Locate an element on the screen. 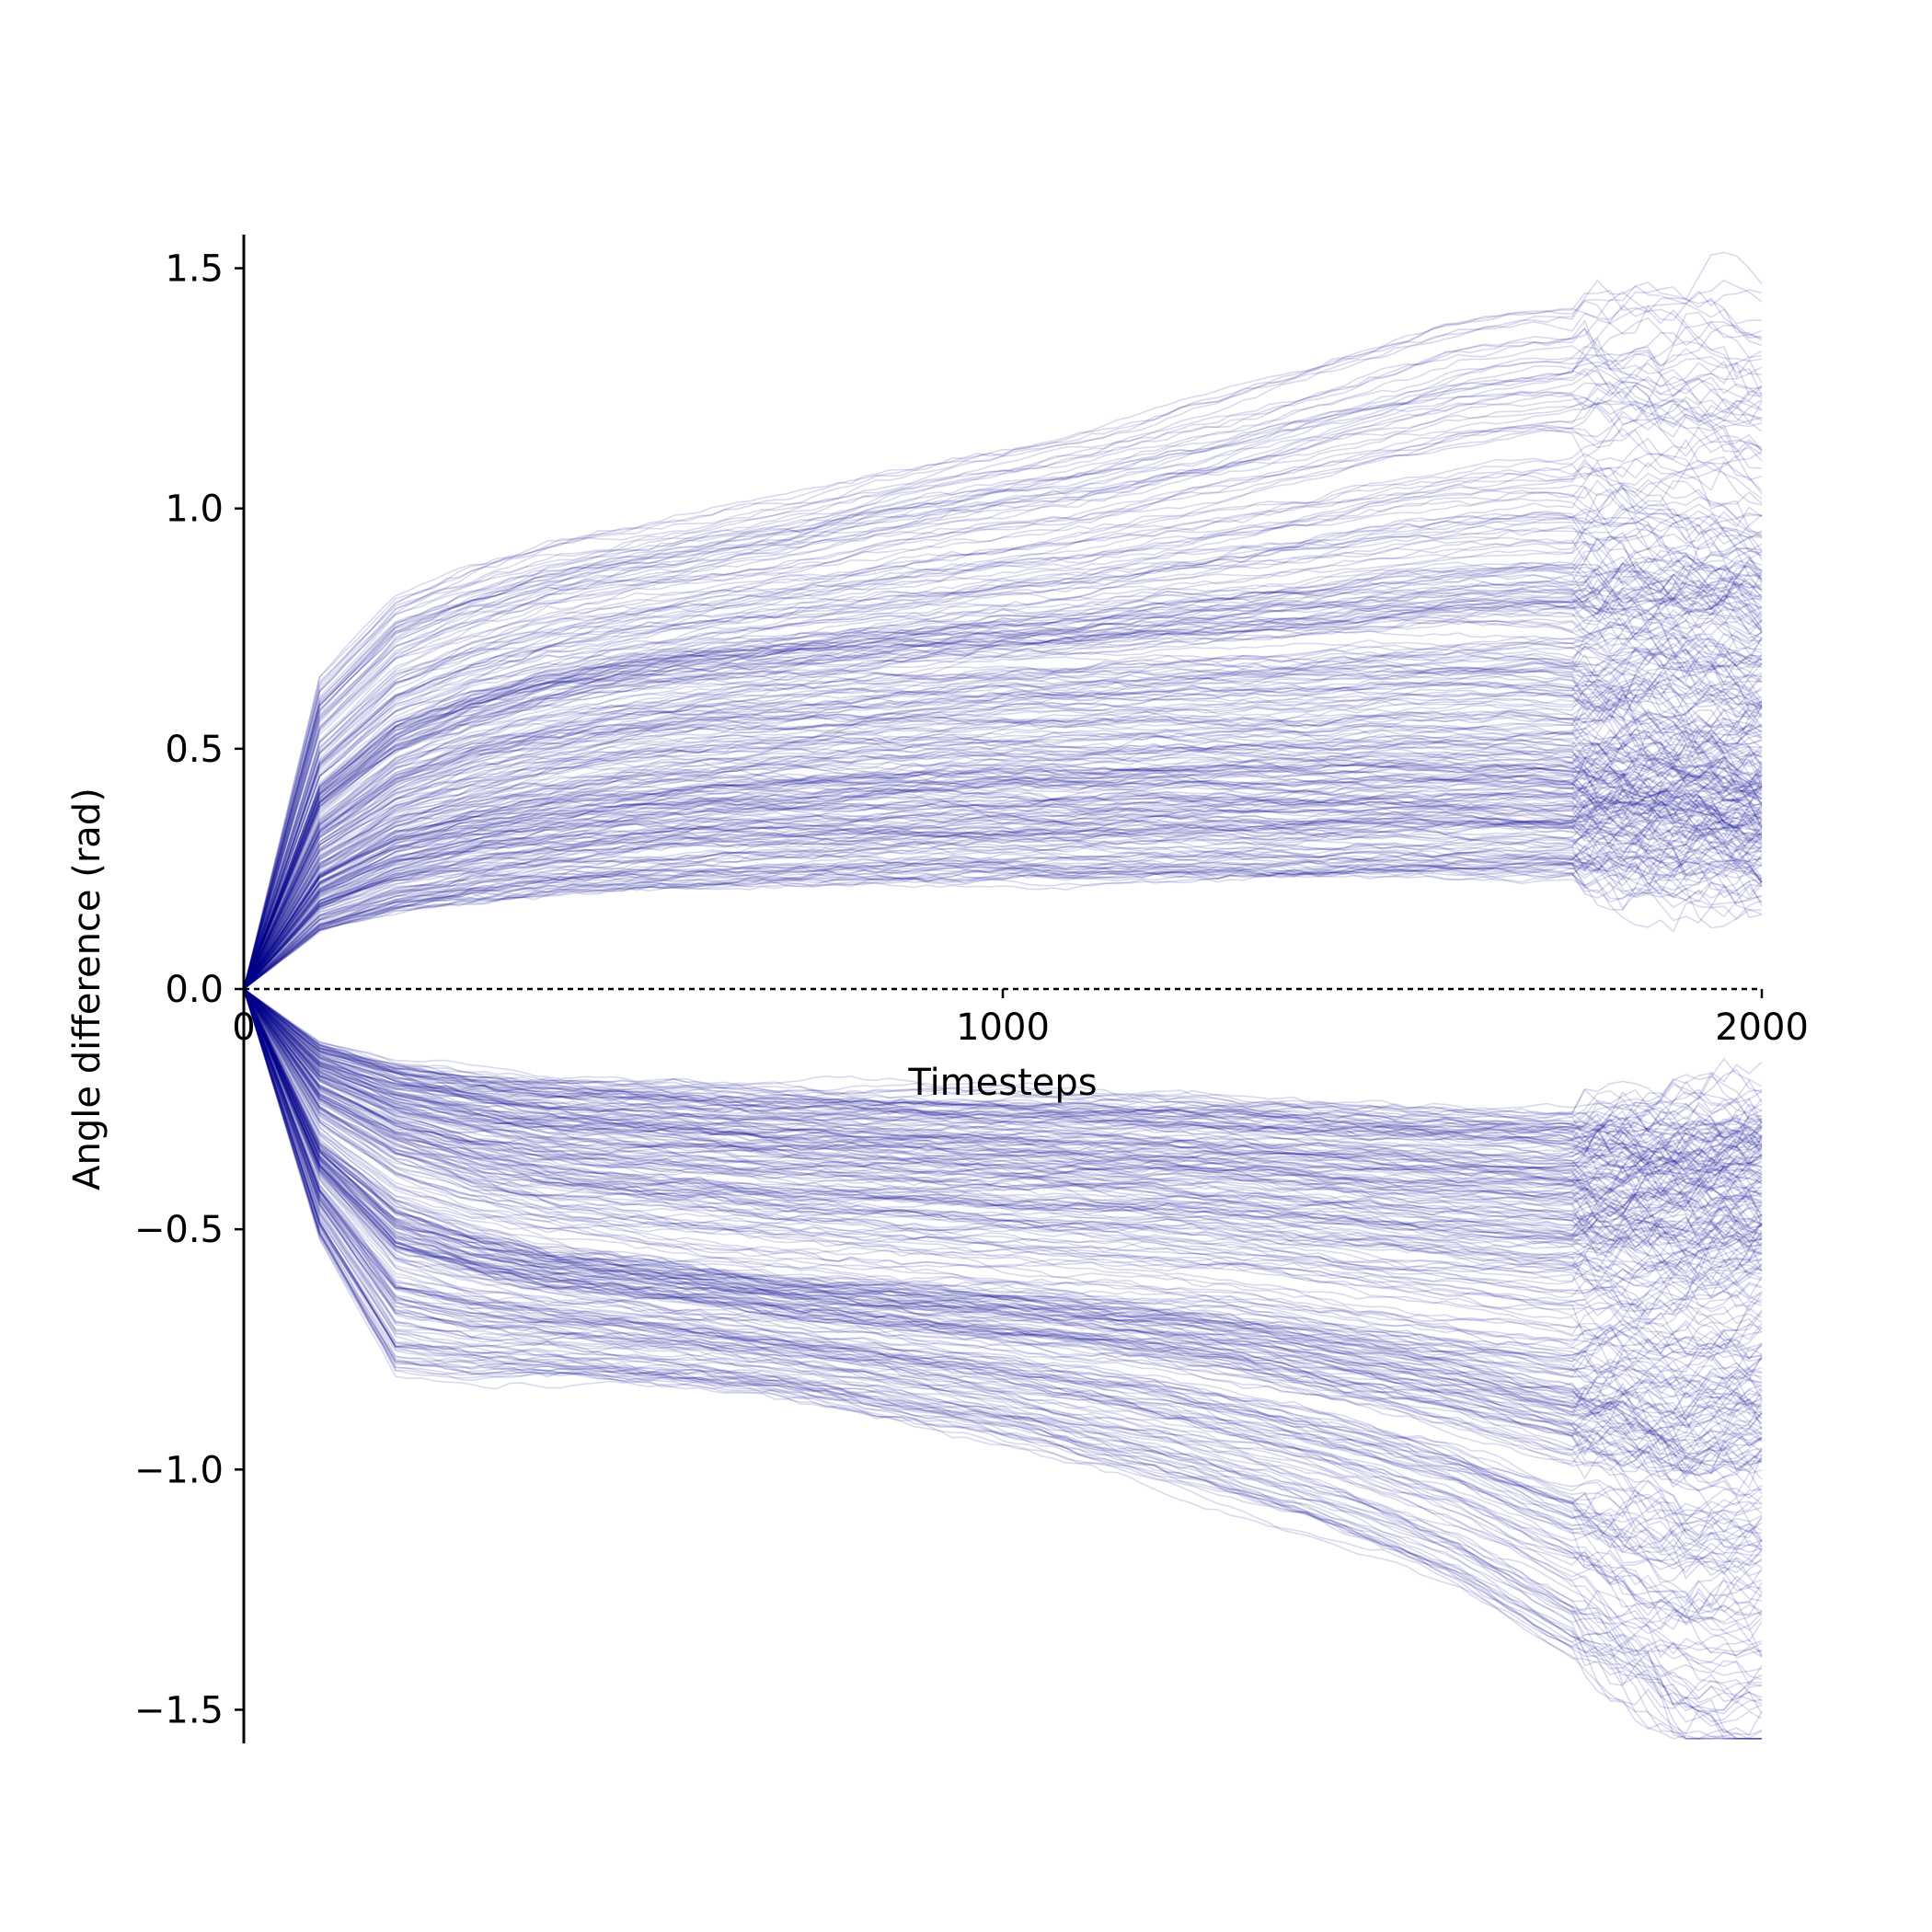 The height and width of the screenshot is (1932, 1932). x-axis-ticks: 0 1000 2000 is located at coordinates (1020, 1019).